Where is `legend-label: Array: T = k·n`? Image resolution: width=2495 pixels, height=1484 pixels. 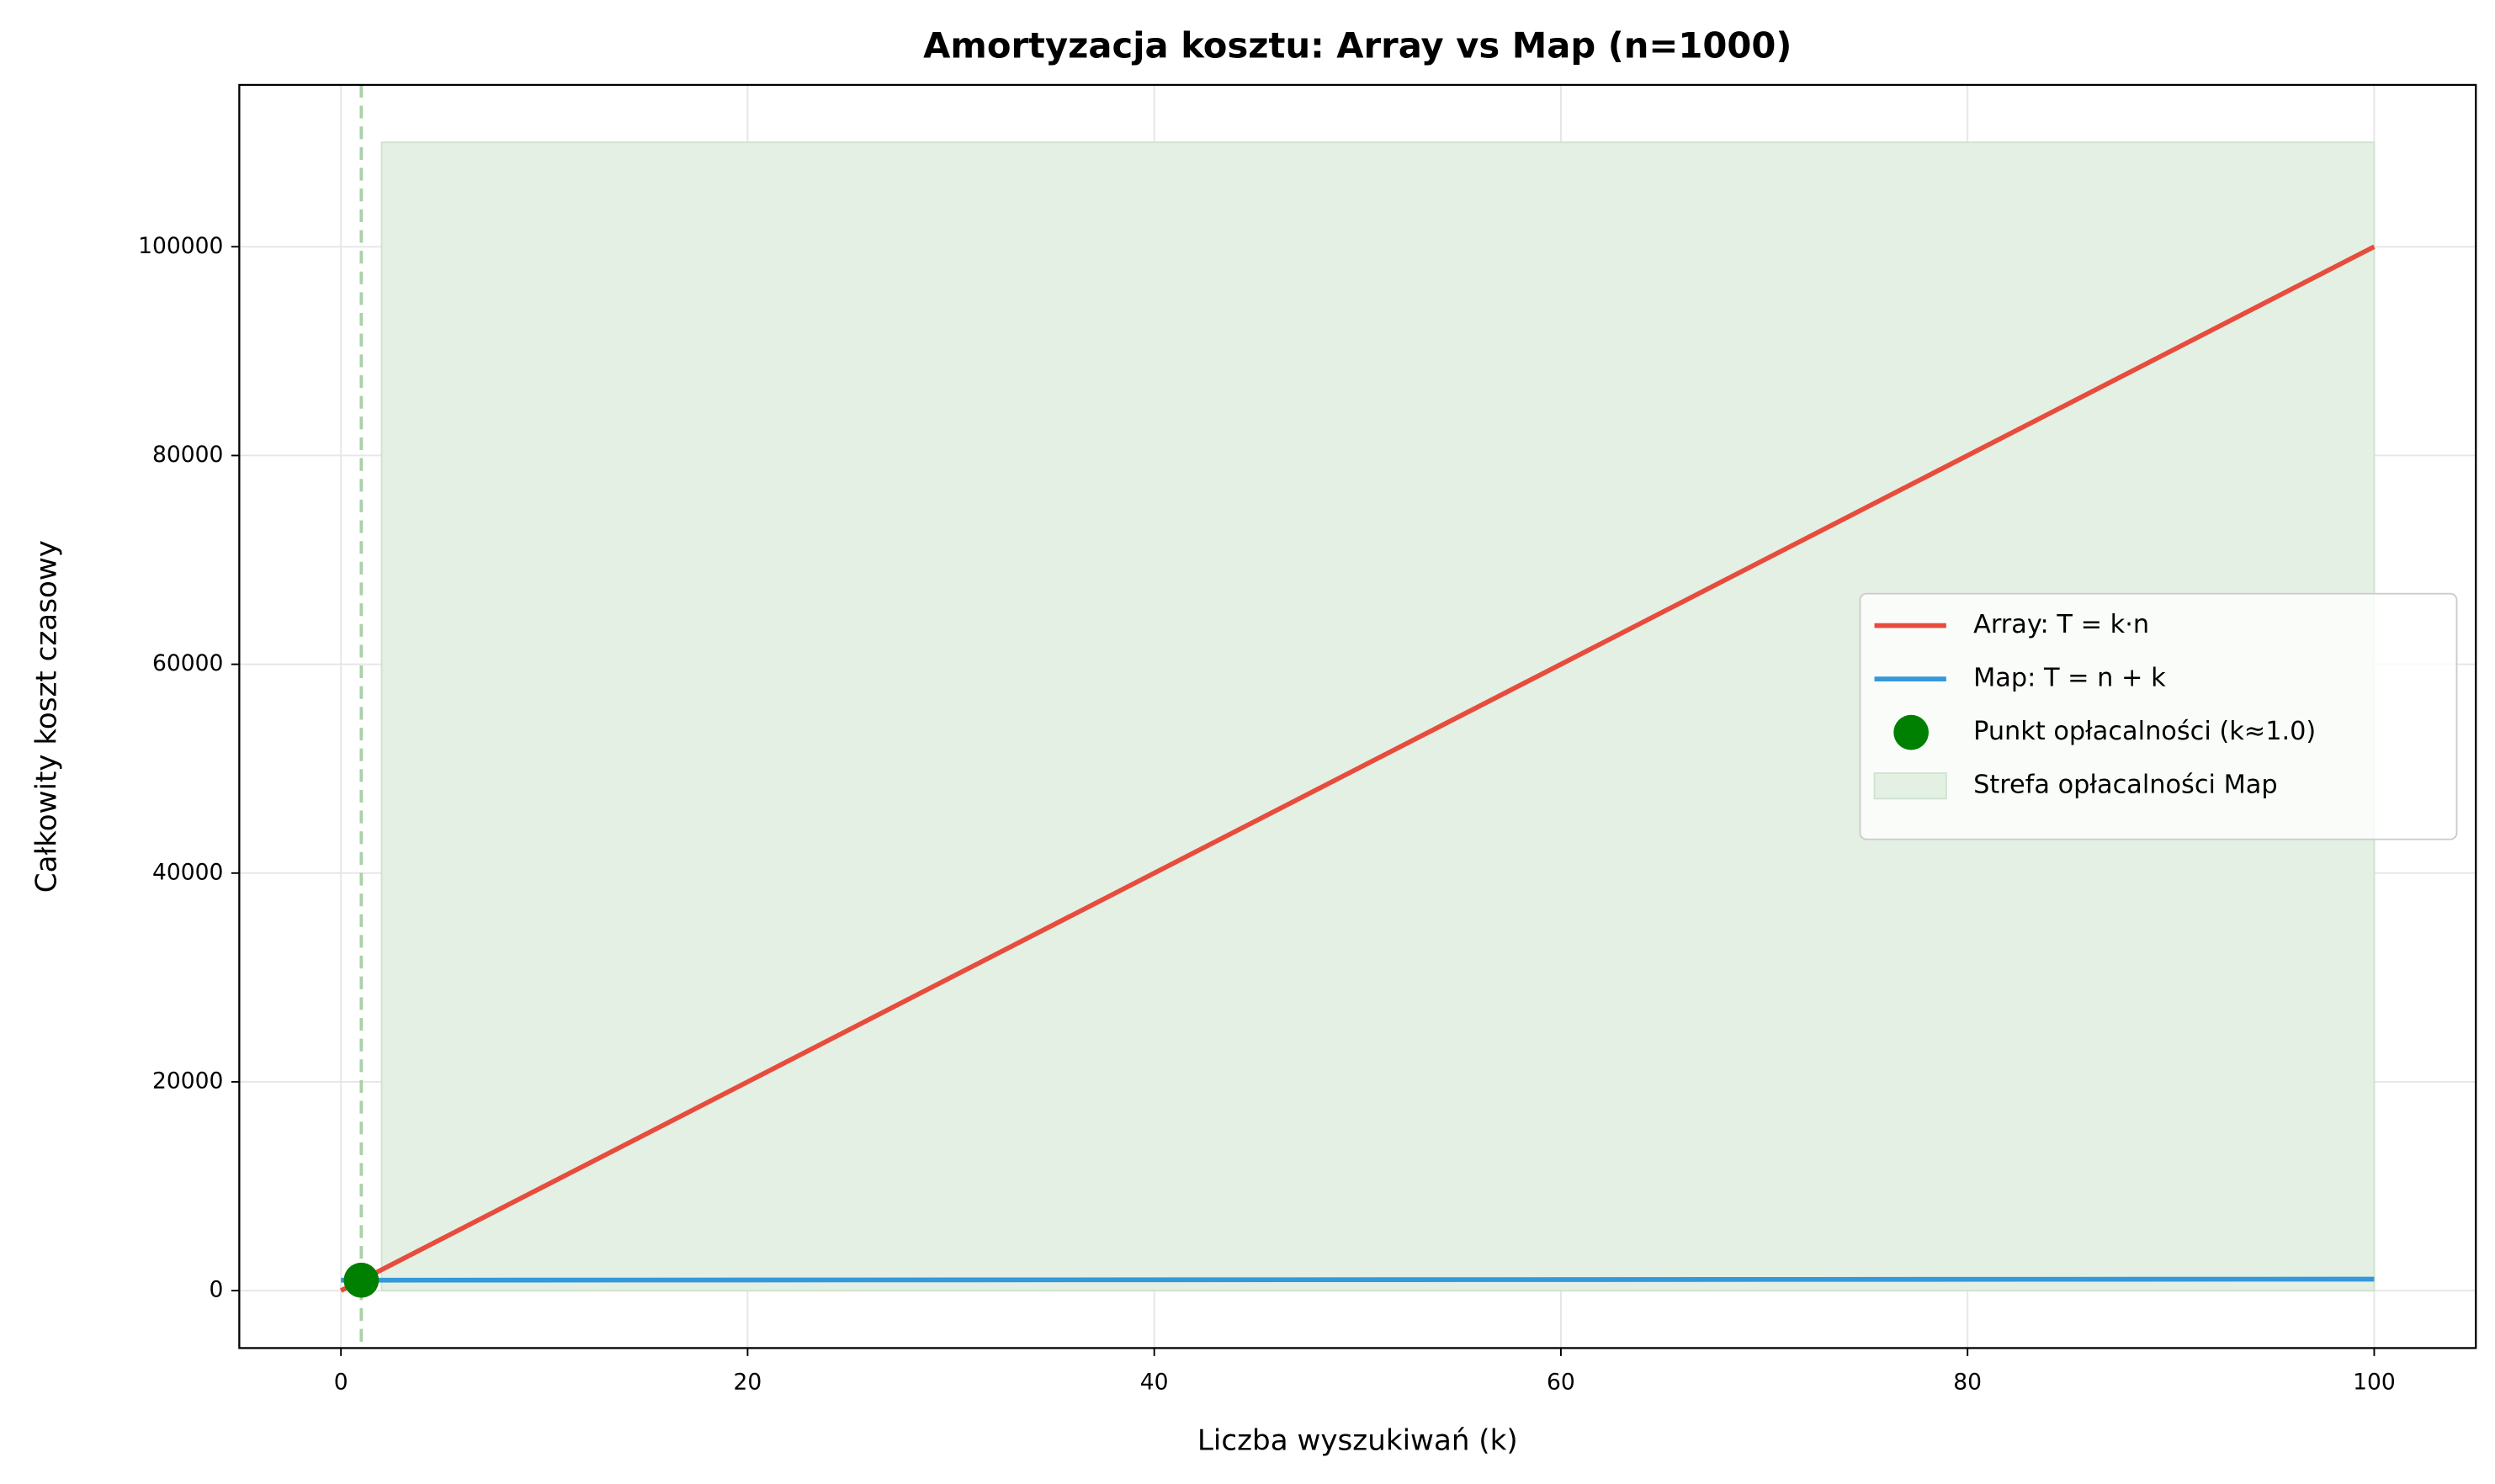 legend-label: Array: T = k·n is located at coordinates (2061, 624).